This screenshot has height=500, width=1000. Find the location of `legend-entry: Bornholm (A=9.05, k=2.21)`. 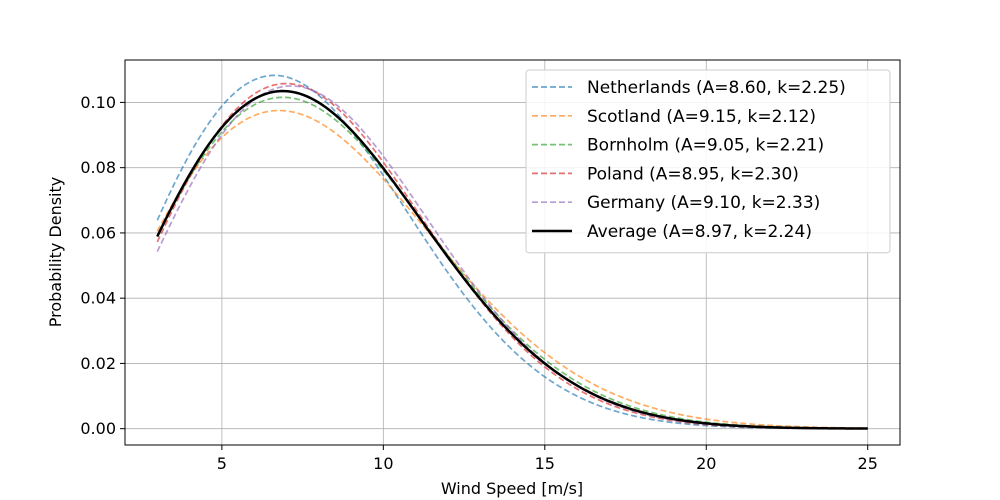

legend-entry: Bornholm (A=9.05, k=2.21) is located at coordinates (705, 146).